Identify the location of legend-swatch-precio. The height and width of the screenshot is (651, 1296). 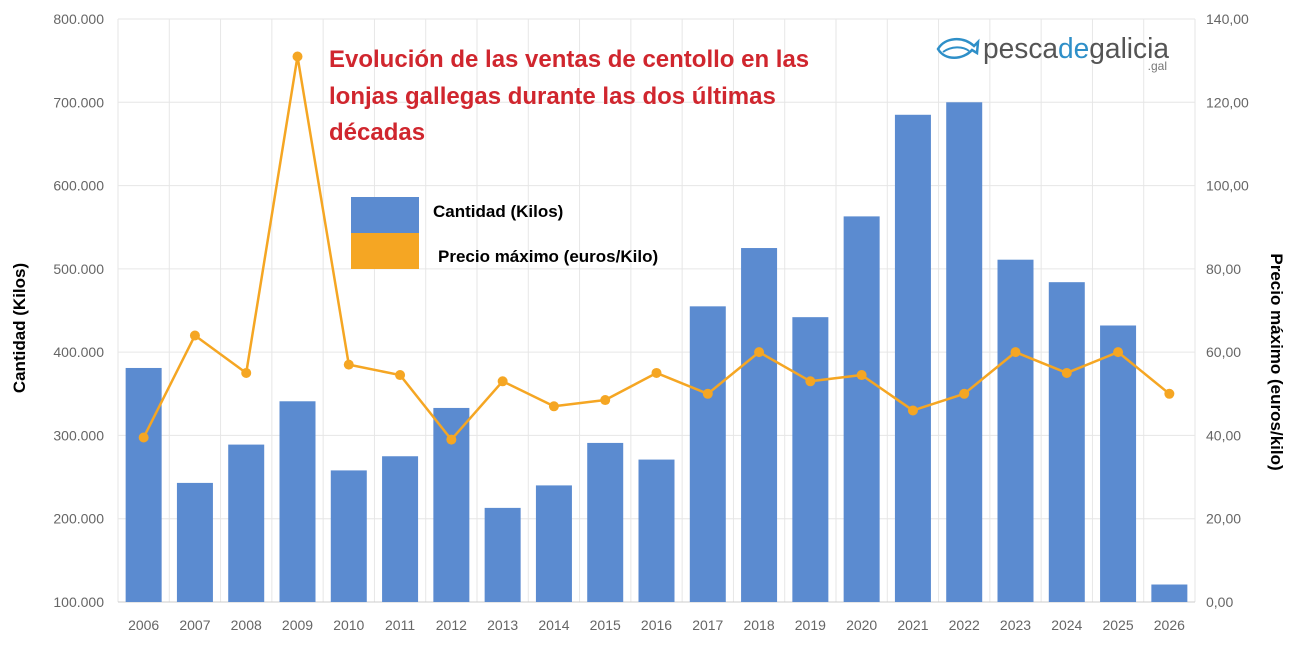
(385, 251).